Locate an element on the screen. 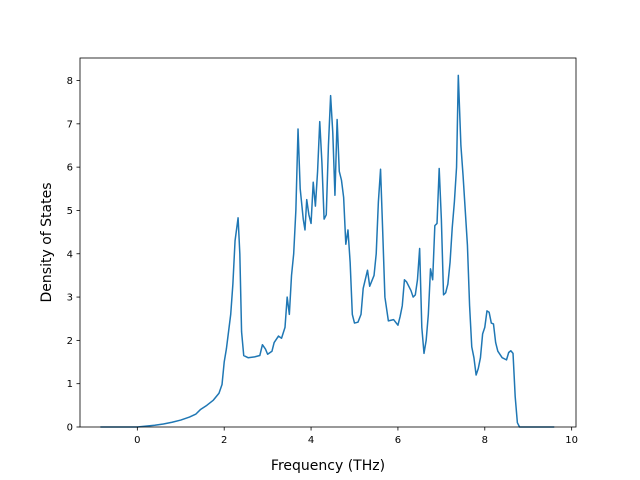 This screenshot has width=640, height=480. x-tick-label: 0 is located at coordinates (137, 440).